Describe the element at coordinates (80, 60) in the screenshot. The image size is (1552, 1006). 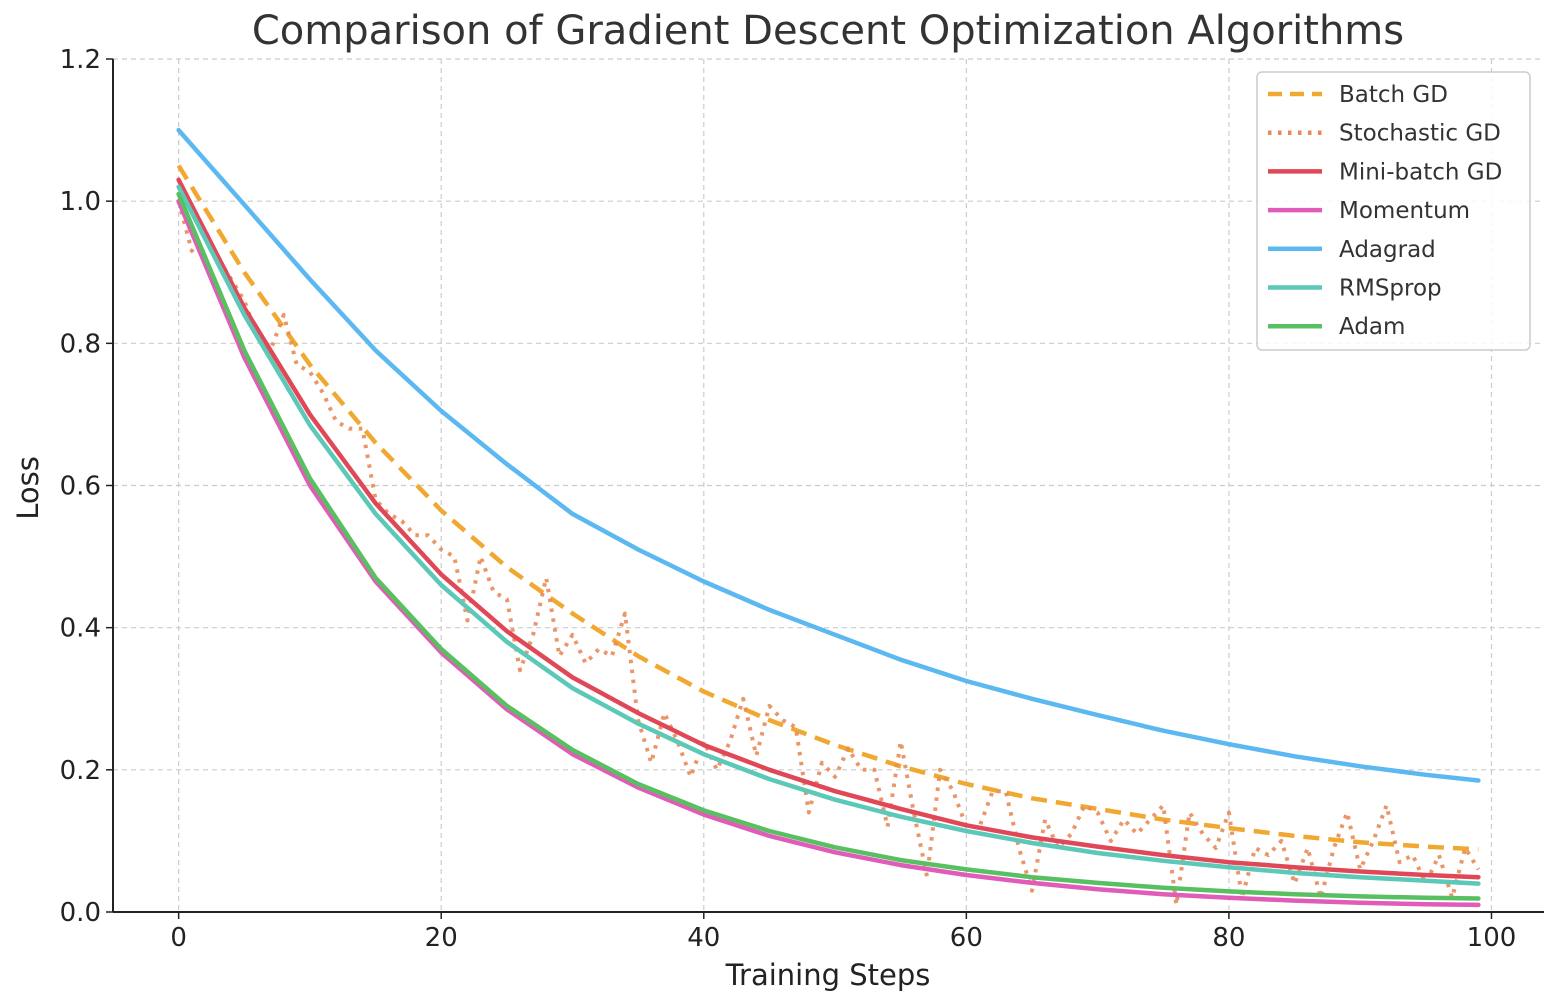
I see `y-tick-label: 1.2` at that location.